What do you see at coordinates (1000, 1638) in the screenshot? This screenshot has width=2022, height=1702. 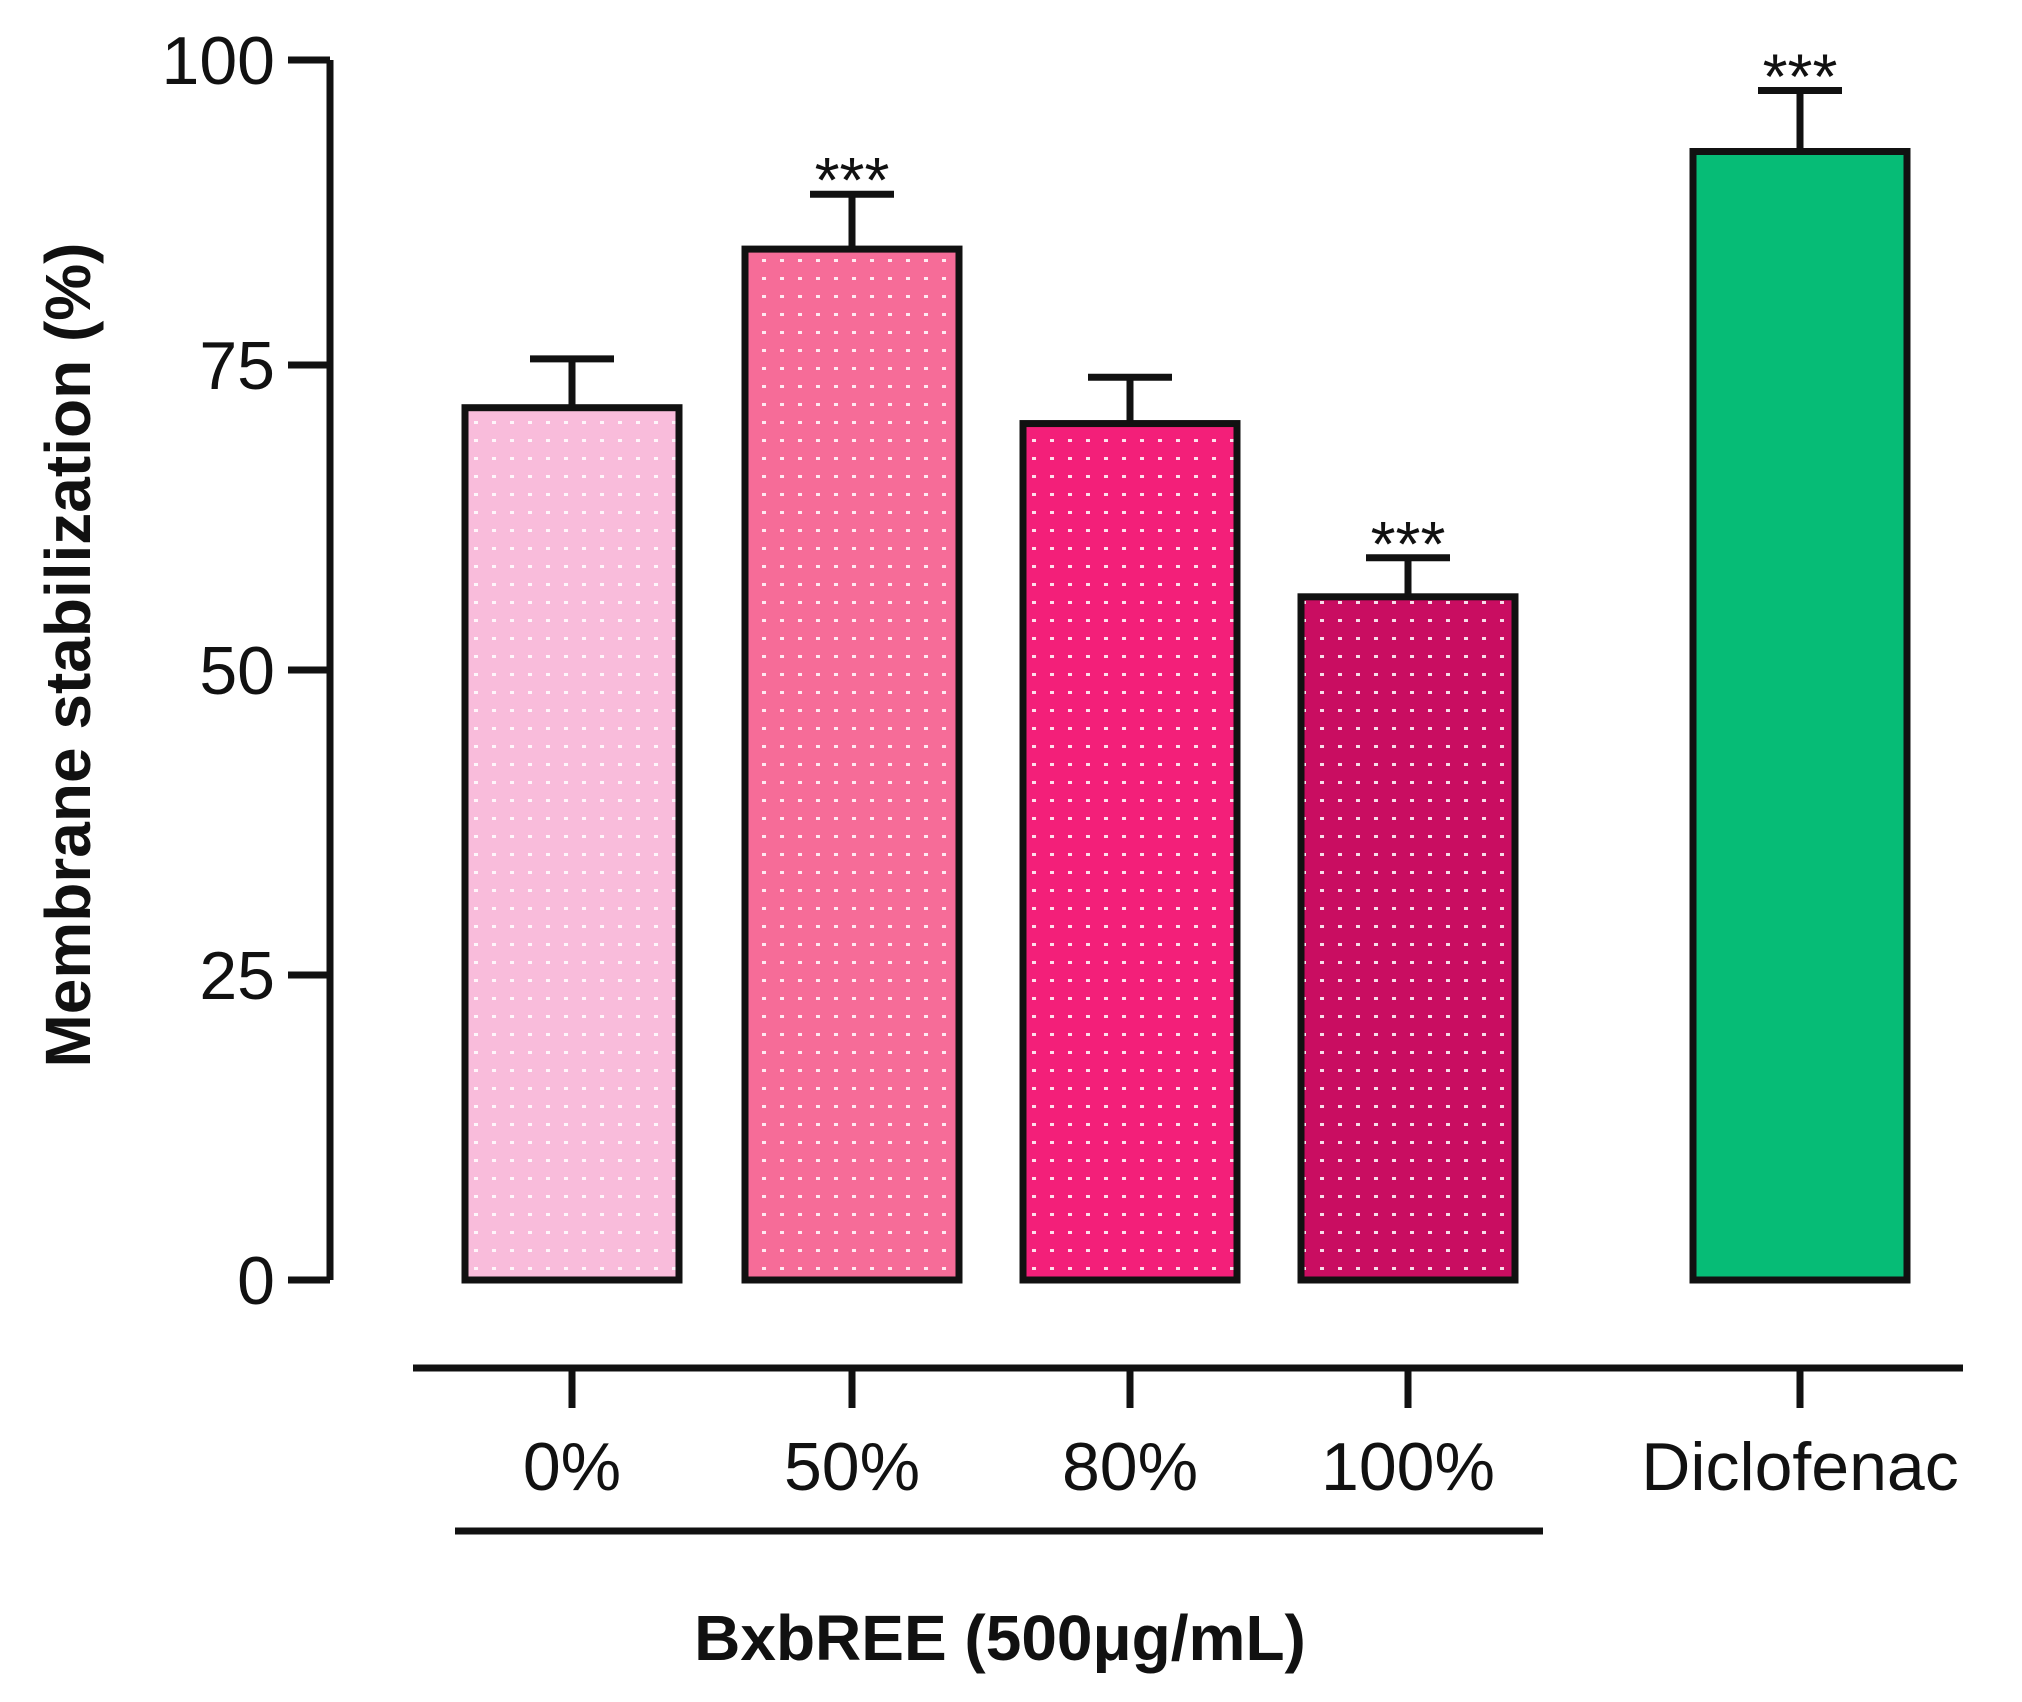 I see `group-title: BxbREE (500μg/mL)` at bounding box center [1000, 1638].